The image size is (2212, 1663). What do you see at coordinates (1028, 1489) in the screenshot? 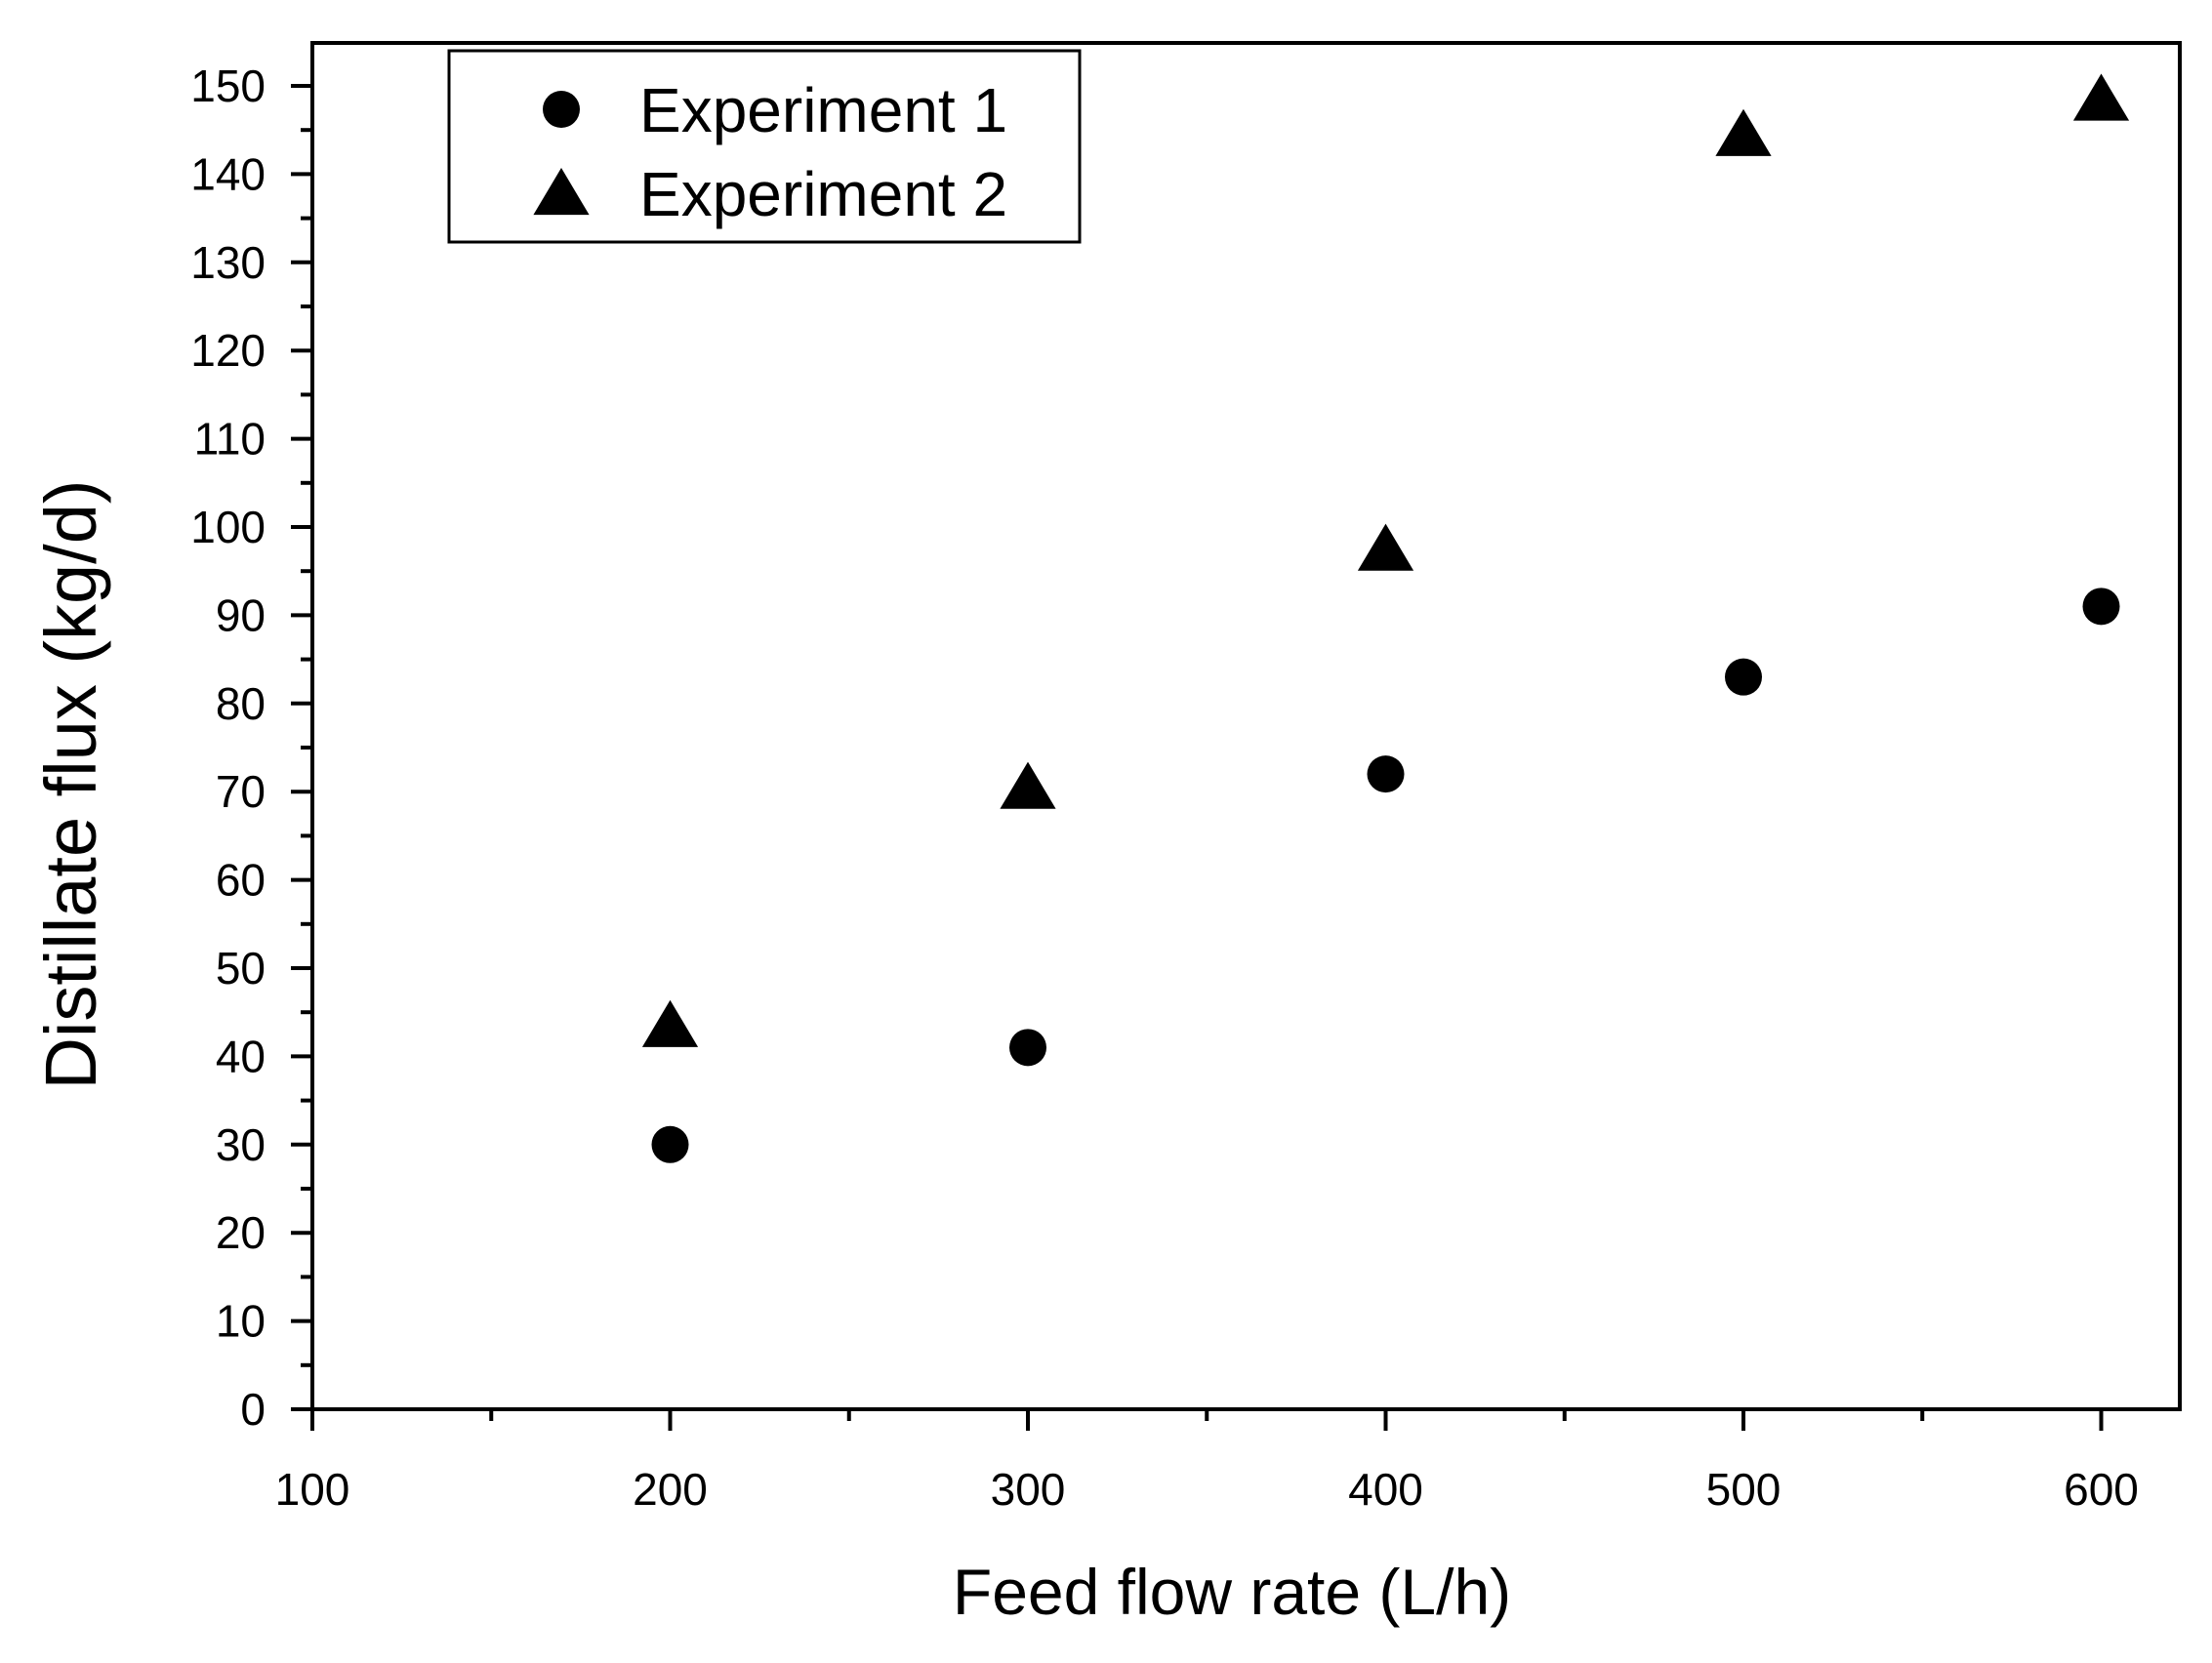
I see `x-tick-label: 300` at bounding box center [1028, 1489].